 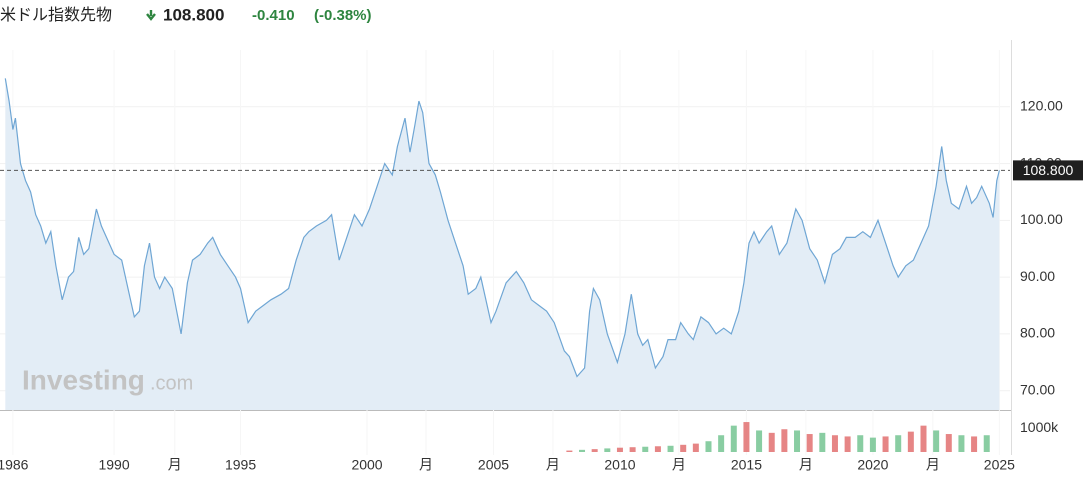 I want to click on x-tick-label: 1990, so click(x=113, y=465).